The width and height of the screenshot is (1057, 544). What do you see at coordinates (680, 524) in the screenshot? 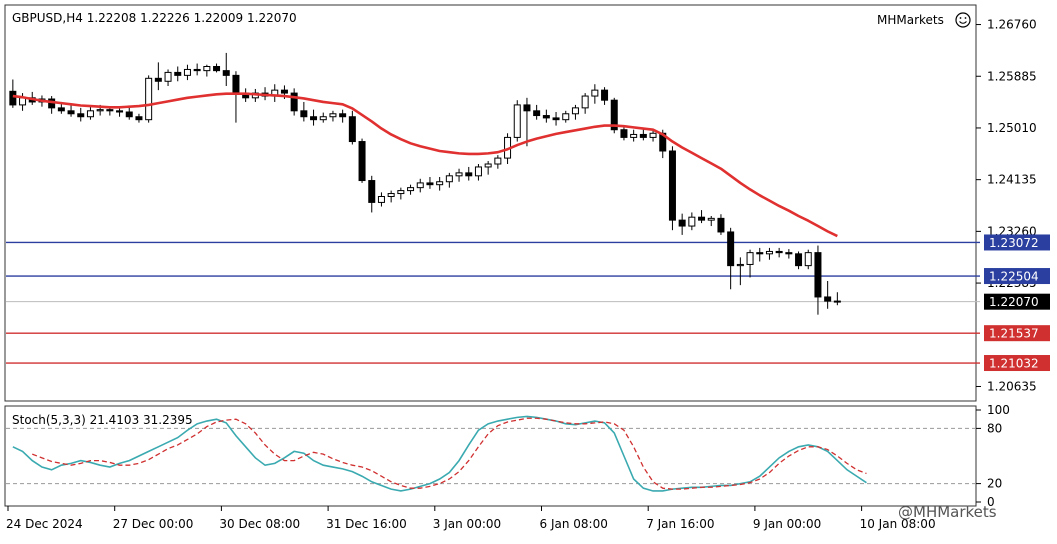
I see `time-tick-label: 7 Jan 16:00` at bounding box center [680, 524].